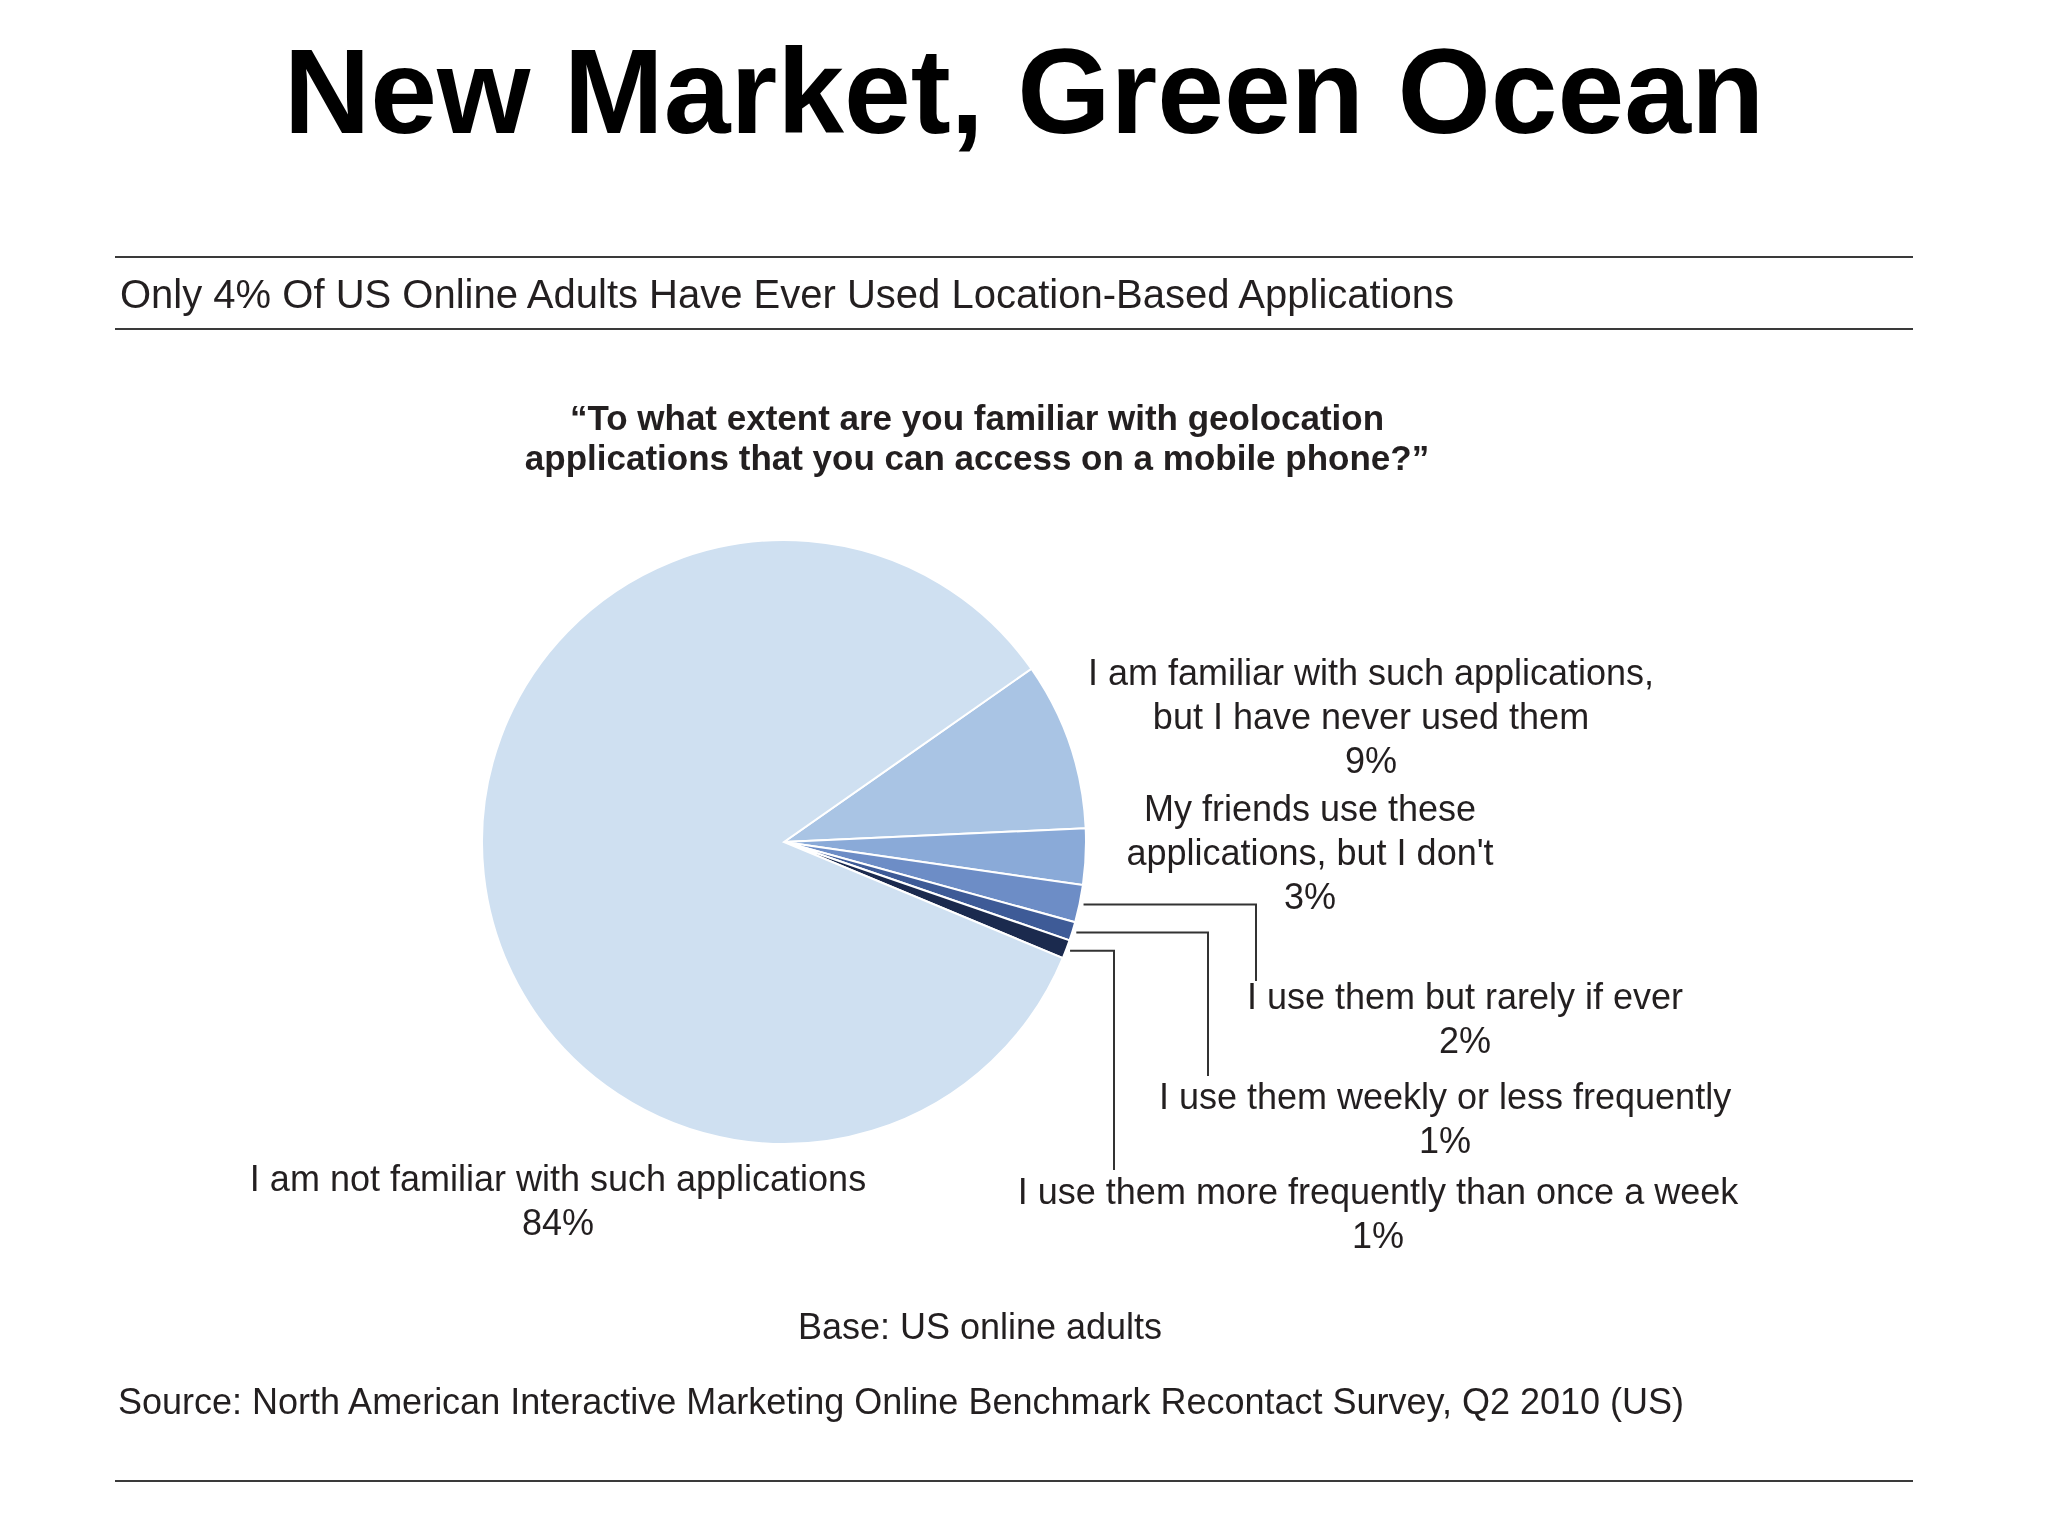  I want to click on data-label: 9%, so click(1371, 760).